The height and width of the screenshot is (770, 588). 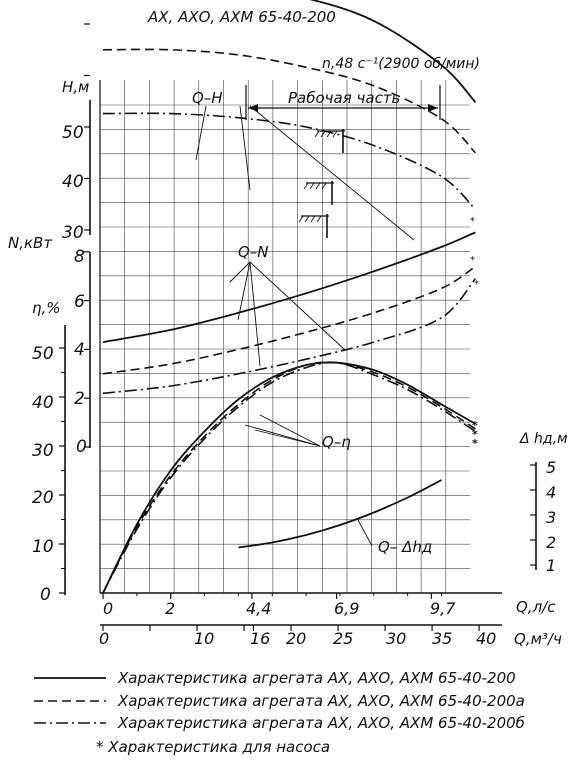 I want to click on series-qh-200b-line, so click(x=289, y=161).